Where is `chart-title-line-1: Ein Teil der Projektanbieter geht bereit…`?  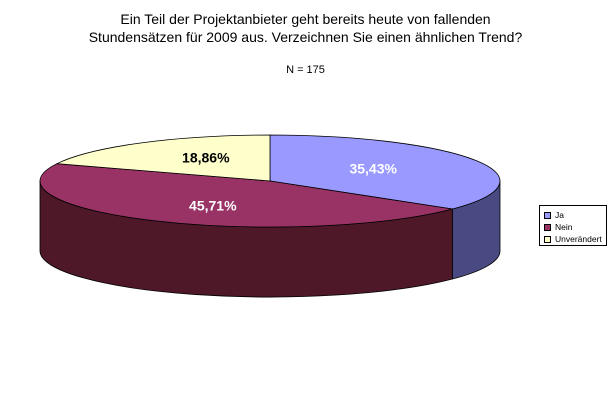
chart-title-line-1: Ein Teil der Projektanbieter geht bereit… is located at coordinates (305, 19).